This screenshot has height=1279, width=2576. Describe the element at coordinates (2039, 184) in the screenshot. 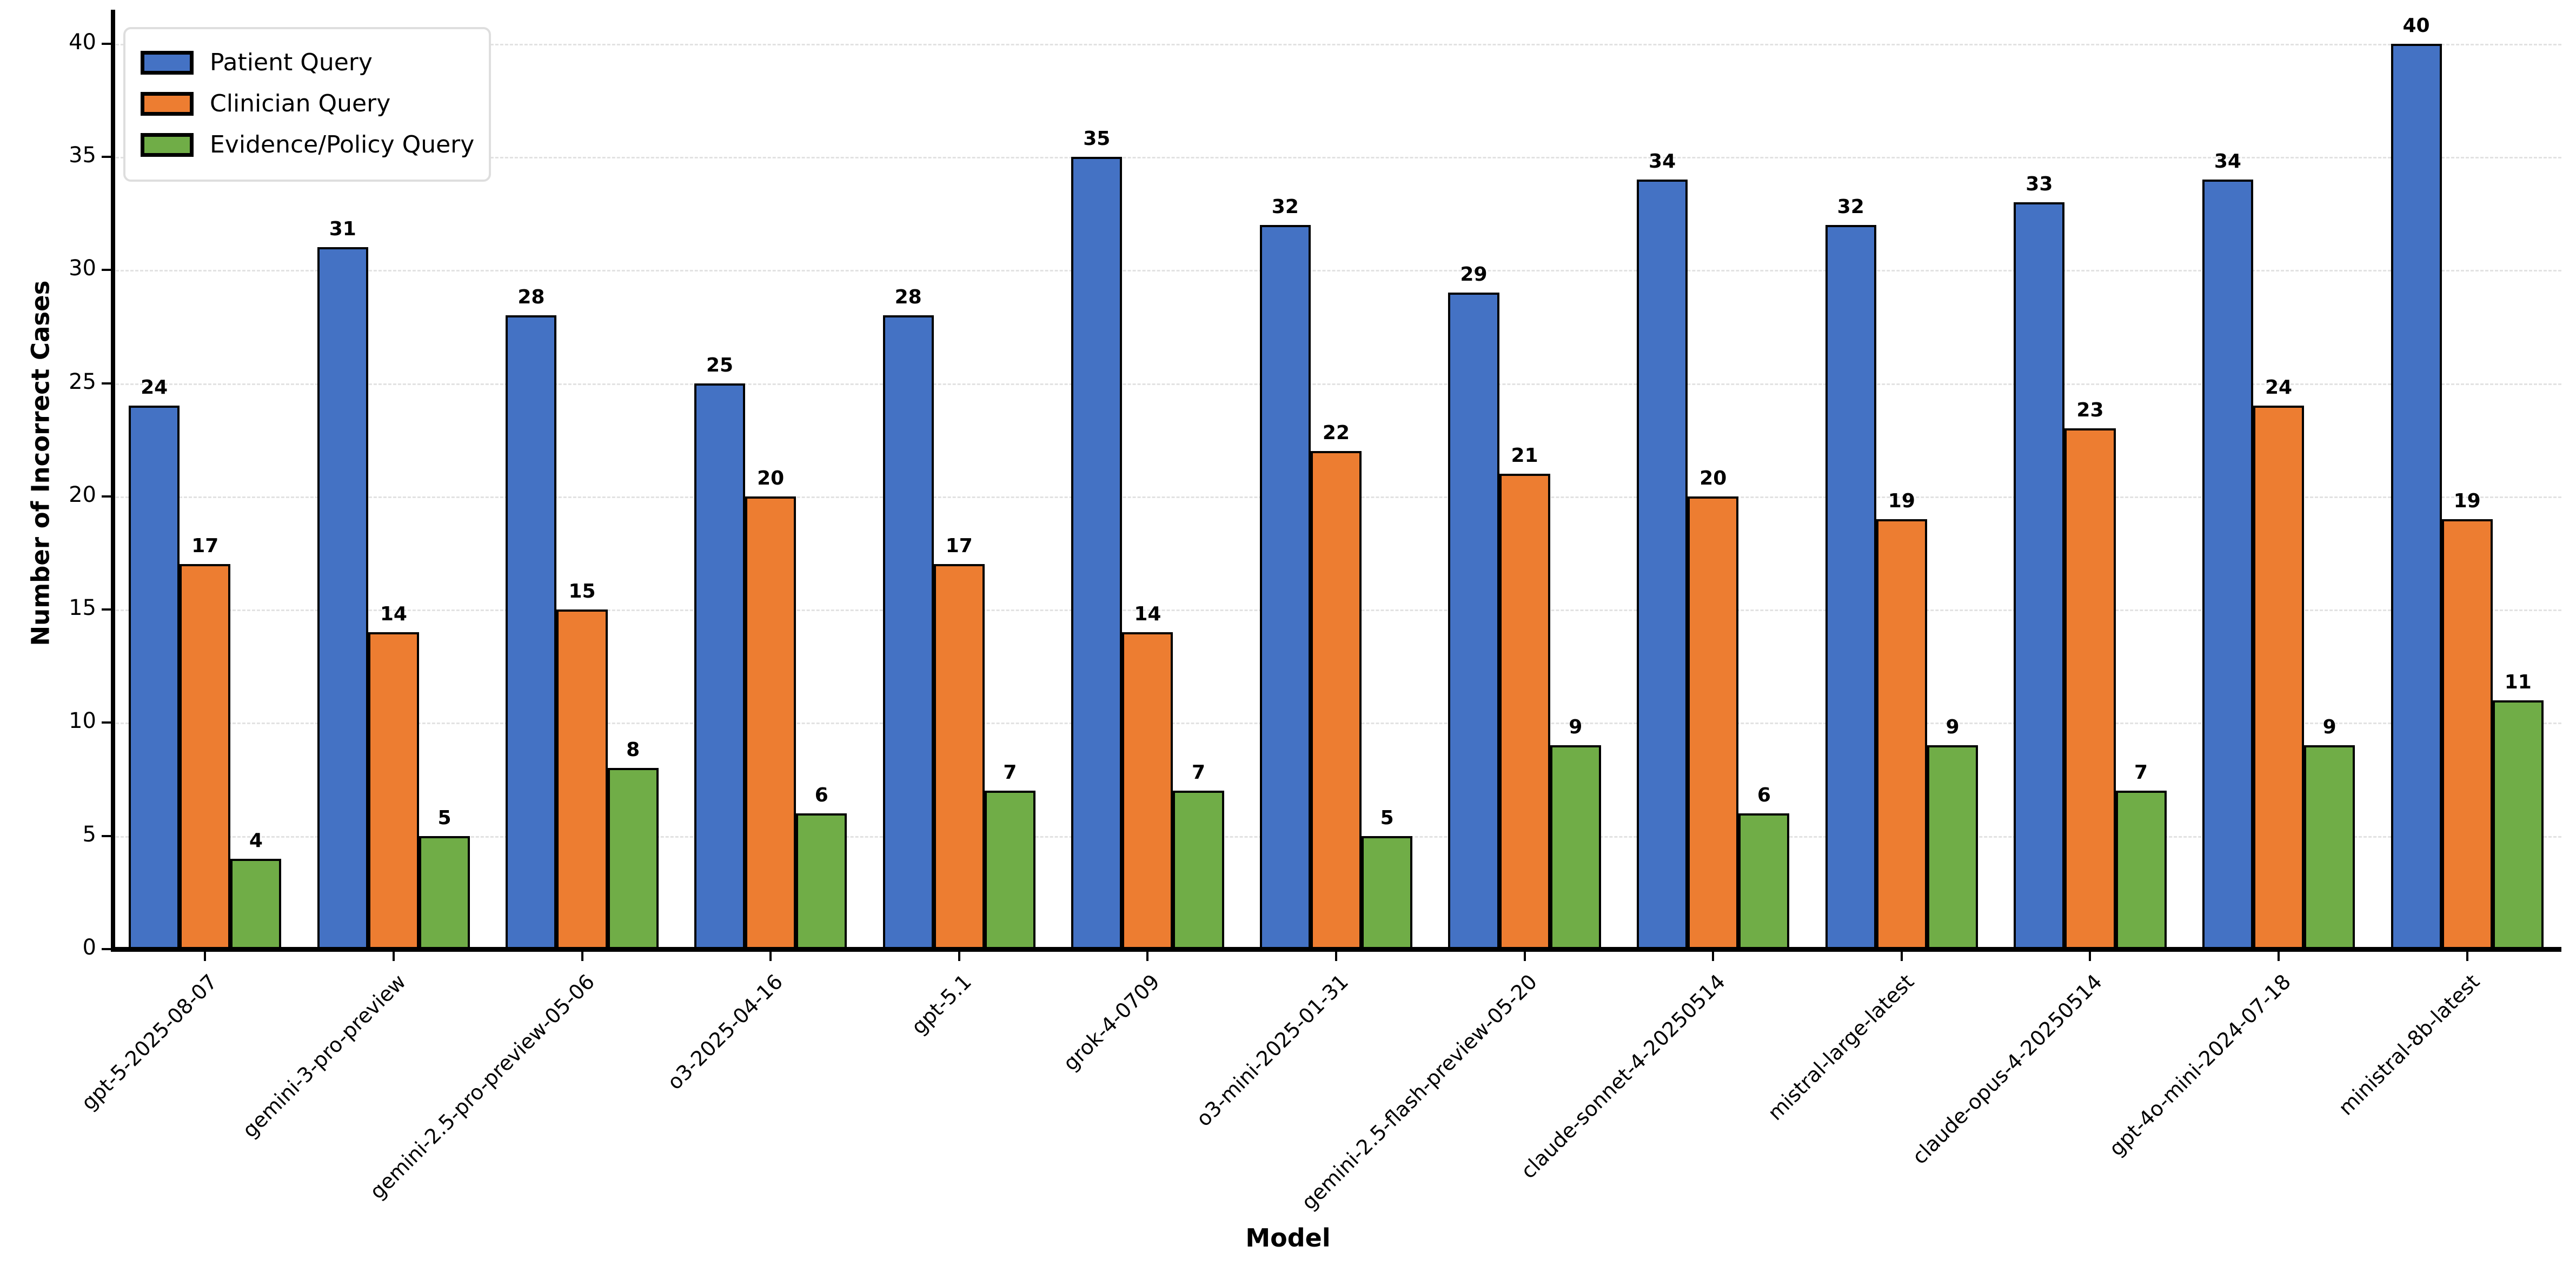

I see `bar-value-label: 33` at that location.